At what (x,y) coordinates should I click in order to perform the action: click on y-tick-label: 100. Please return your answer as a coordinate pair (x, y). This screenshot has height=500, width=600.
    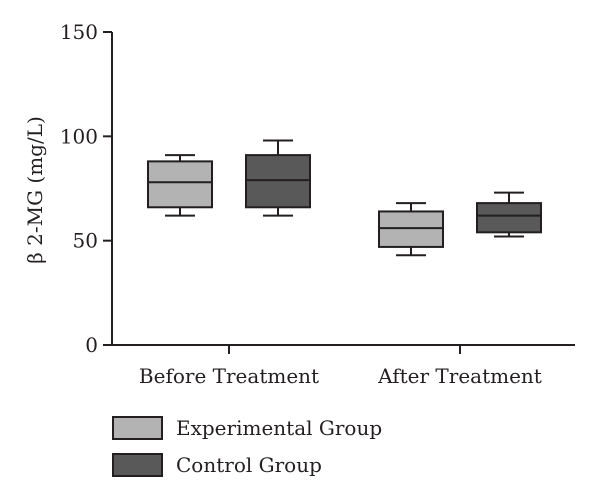
    Looking at the image, I should click on (79, 136).